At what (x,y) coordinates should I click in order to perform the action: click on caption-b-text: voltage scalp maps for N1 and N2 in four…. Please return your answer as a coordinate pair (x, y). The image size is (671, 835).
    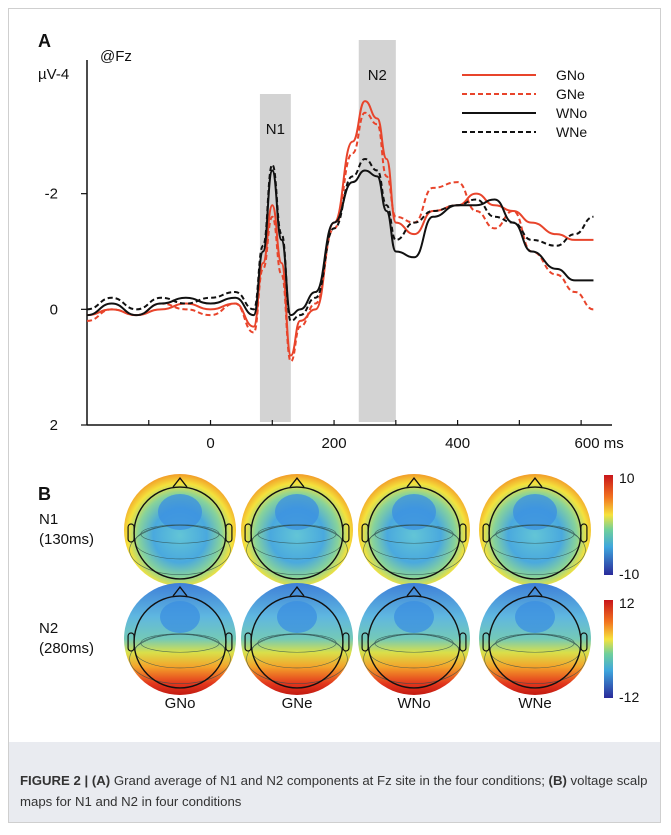
    Looking at the image, I should click on (334, 791).